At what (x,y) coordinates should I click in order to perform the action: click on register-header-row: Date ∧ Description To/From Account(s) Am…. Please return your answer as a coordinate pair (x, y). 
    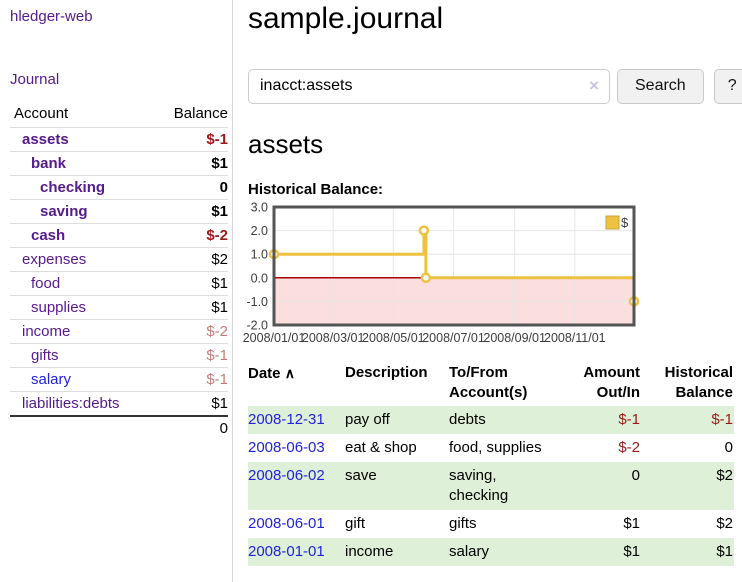
    Looking at the image, I should click on (491, 383).